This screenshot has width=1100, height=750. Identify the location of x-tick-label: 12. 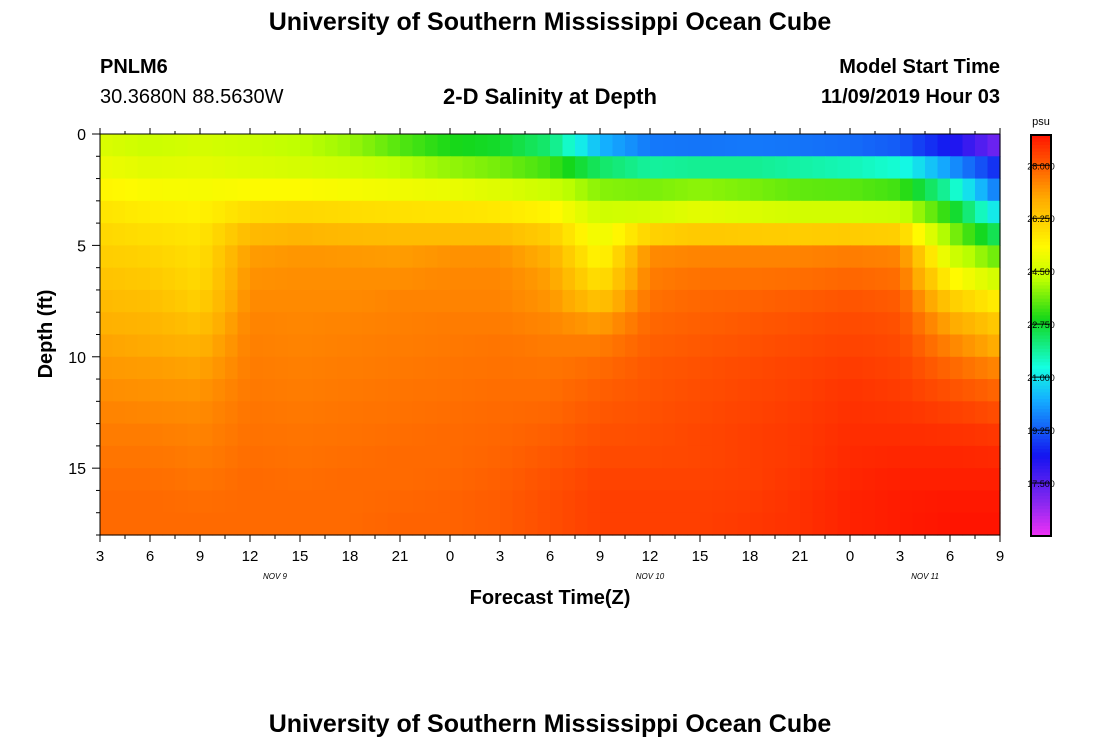
(250, 556).